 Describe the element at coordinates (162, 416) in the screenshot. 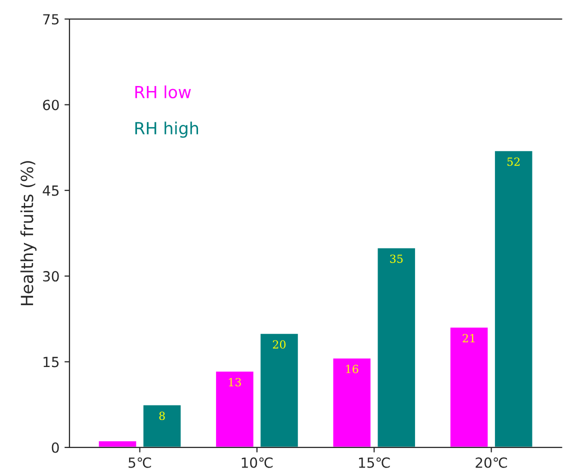

I see `data-label: 8` at that location.